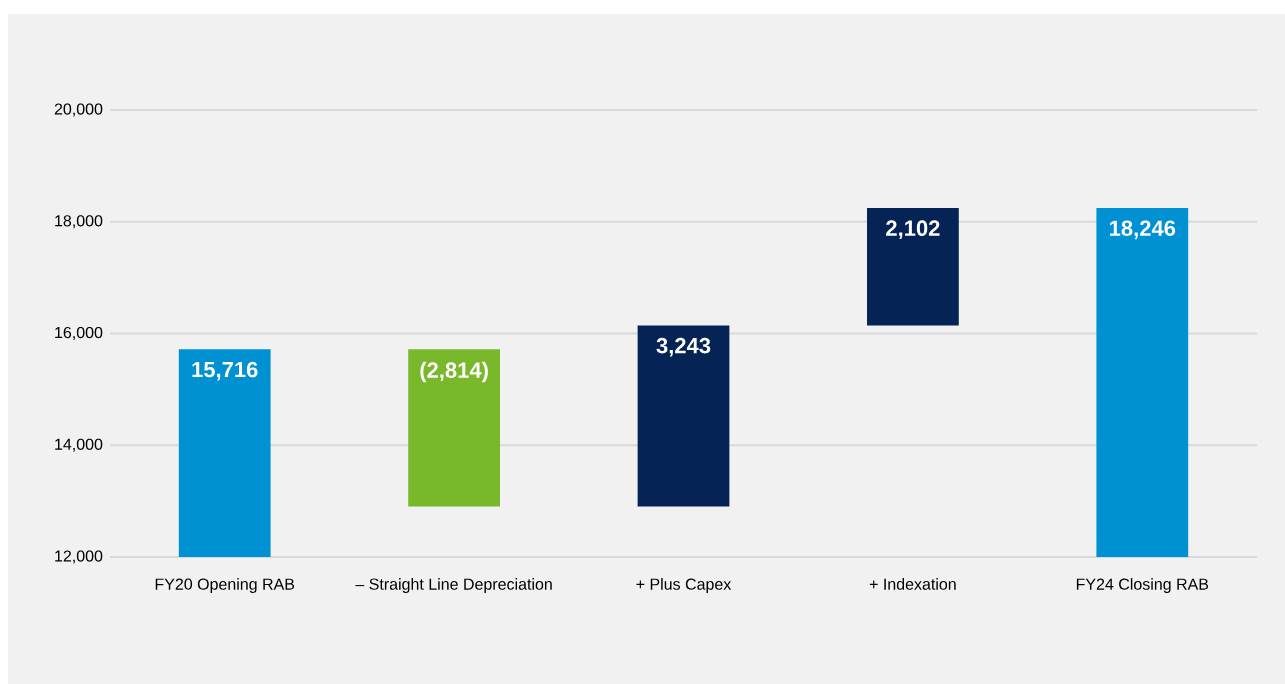 This screenshot has width=1285, height=684. What do you see at coordinates (79, 445) in the screenshot?
I see `y-tick-label: 14,000` at bounding box center [79, 445].